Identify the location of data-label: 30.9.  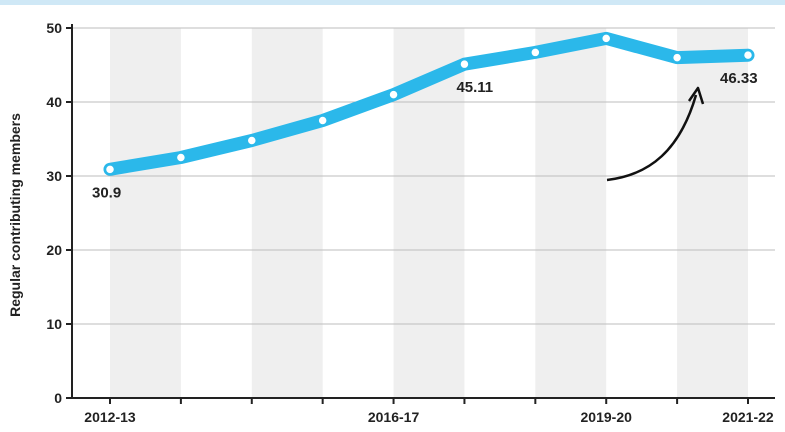
(106, 192).